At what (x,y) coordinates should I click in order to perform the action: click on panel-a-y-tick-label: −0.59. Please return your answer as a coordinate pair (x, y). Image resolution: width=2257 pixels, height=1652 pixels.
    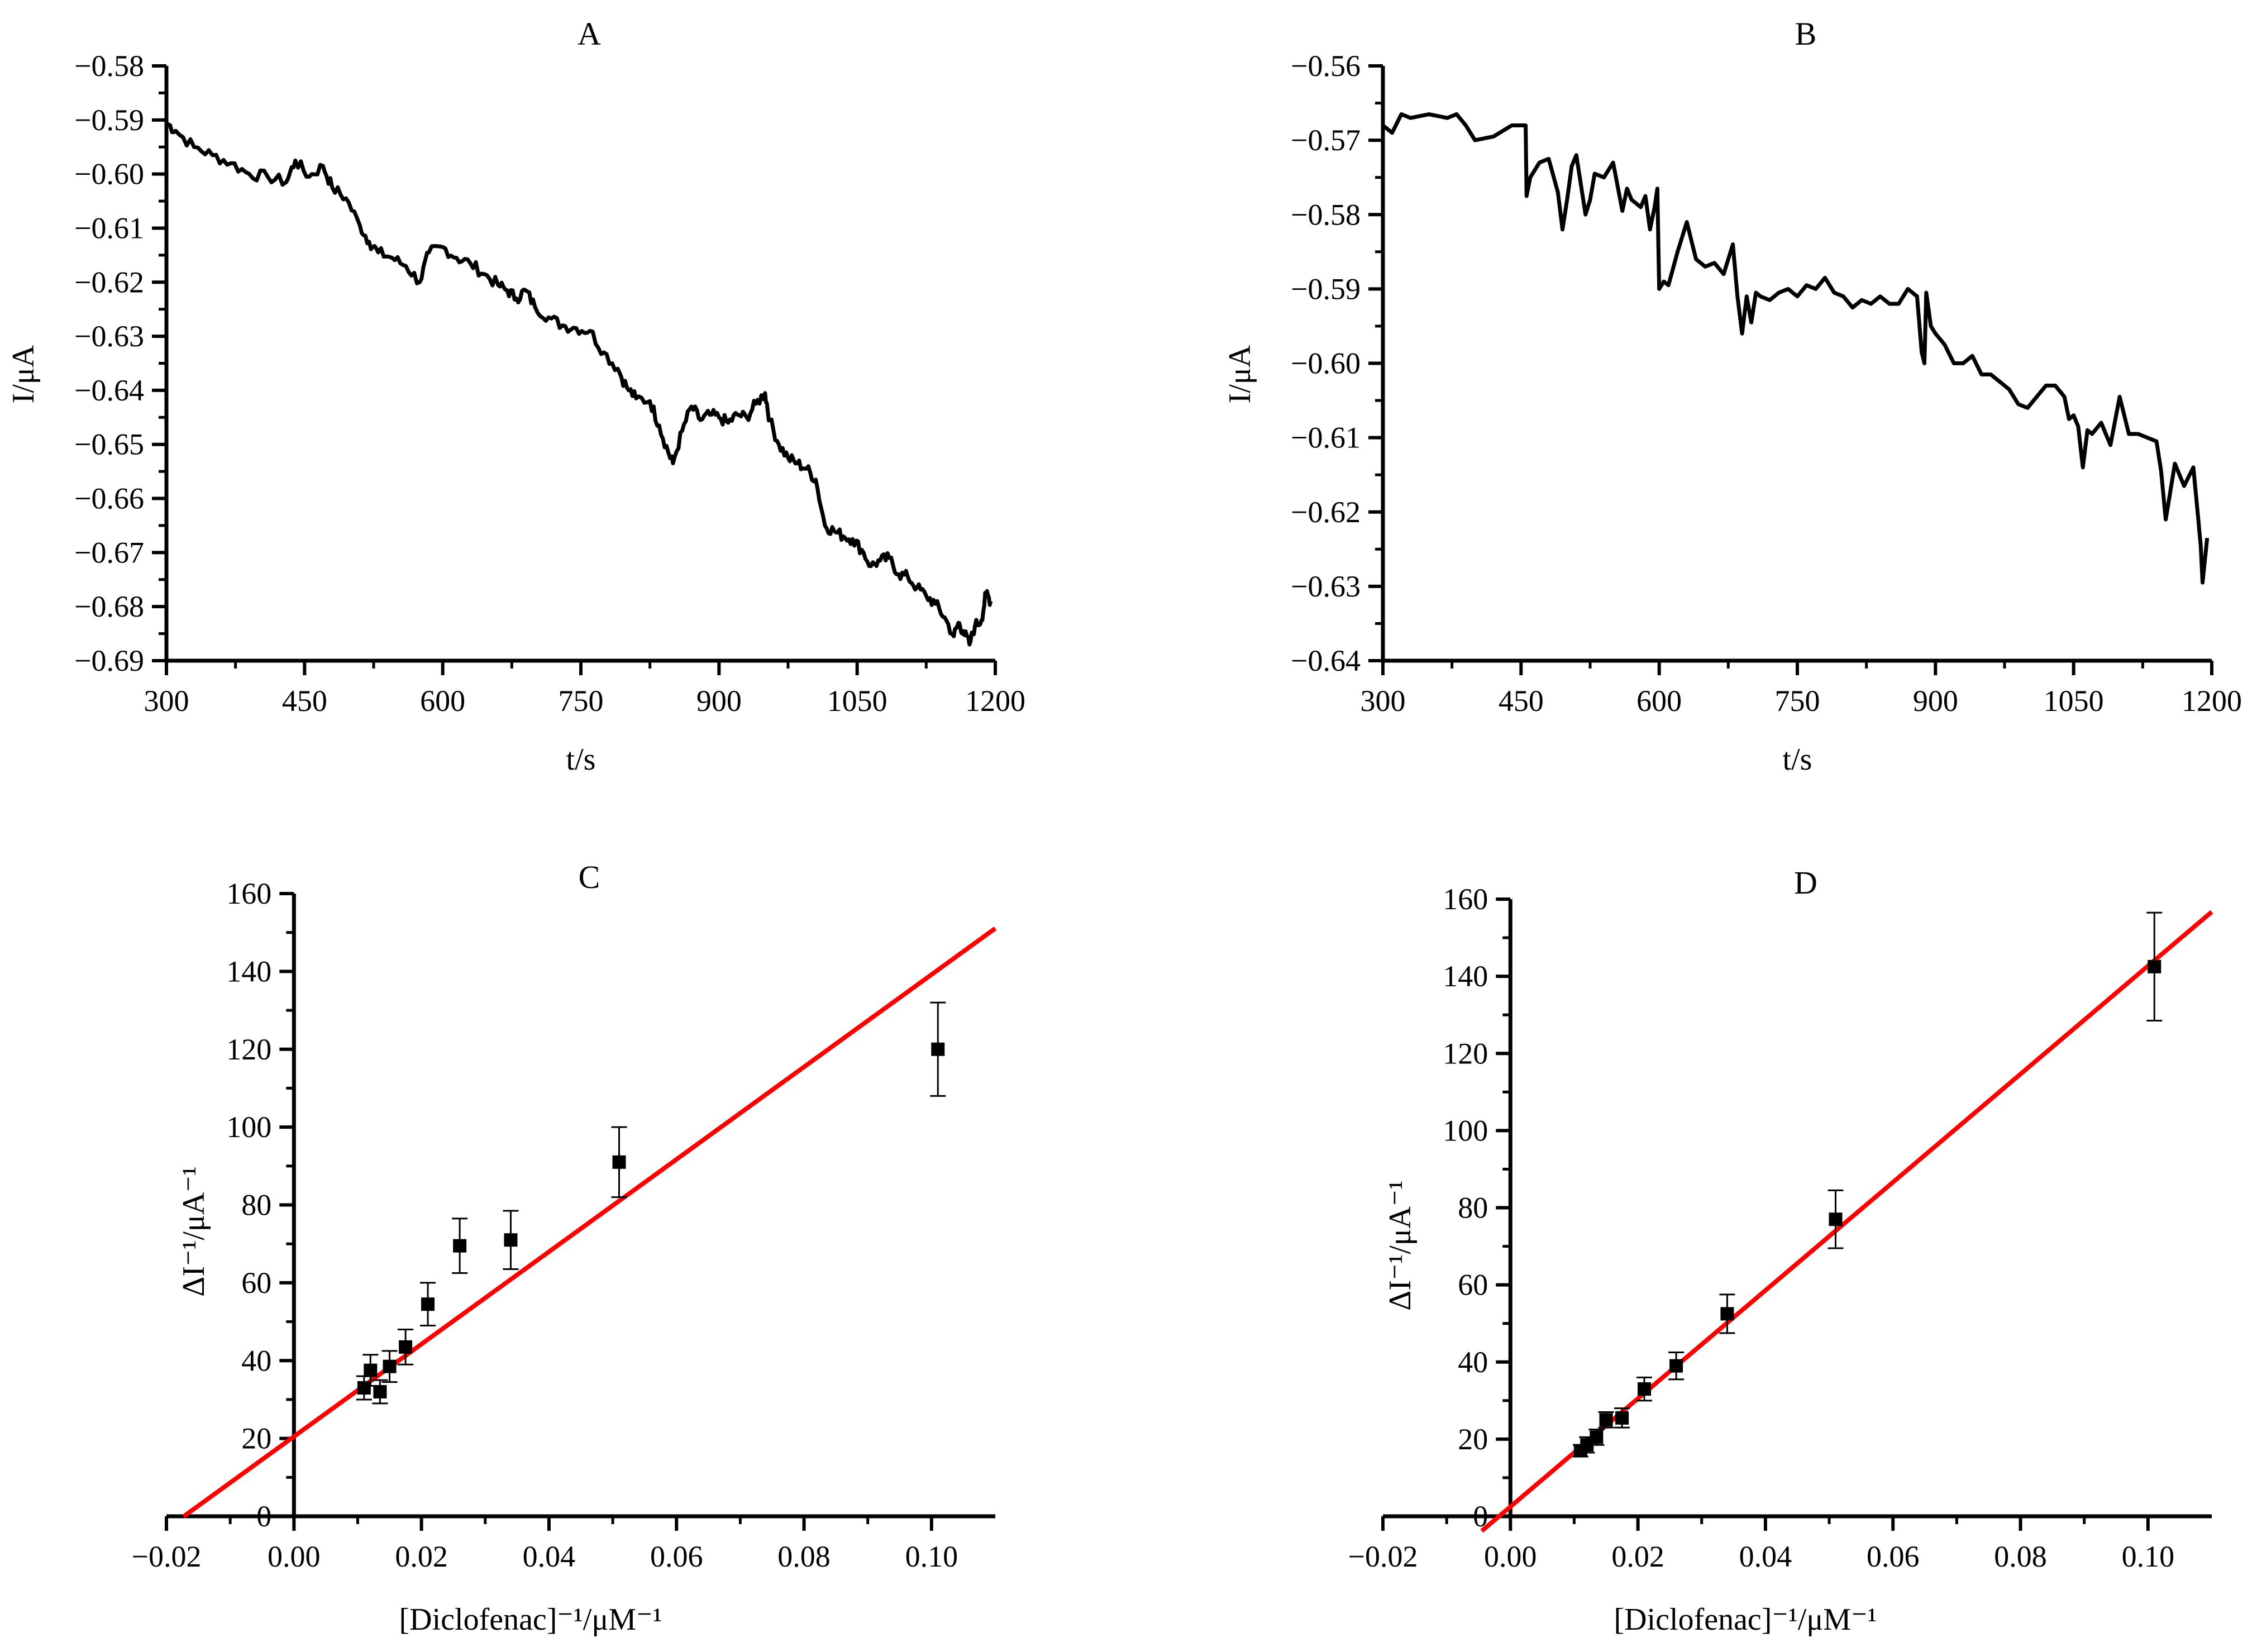
    Looking at the image, I should click on (109, 120).